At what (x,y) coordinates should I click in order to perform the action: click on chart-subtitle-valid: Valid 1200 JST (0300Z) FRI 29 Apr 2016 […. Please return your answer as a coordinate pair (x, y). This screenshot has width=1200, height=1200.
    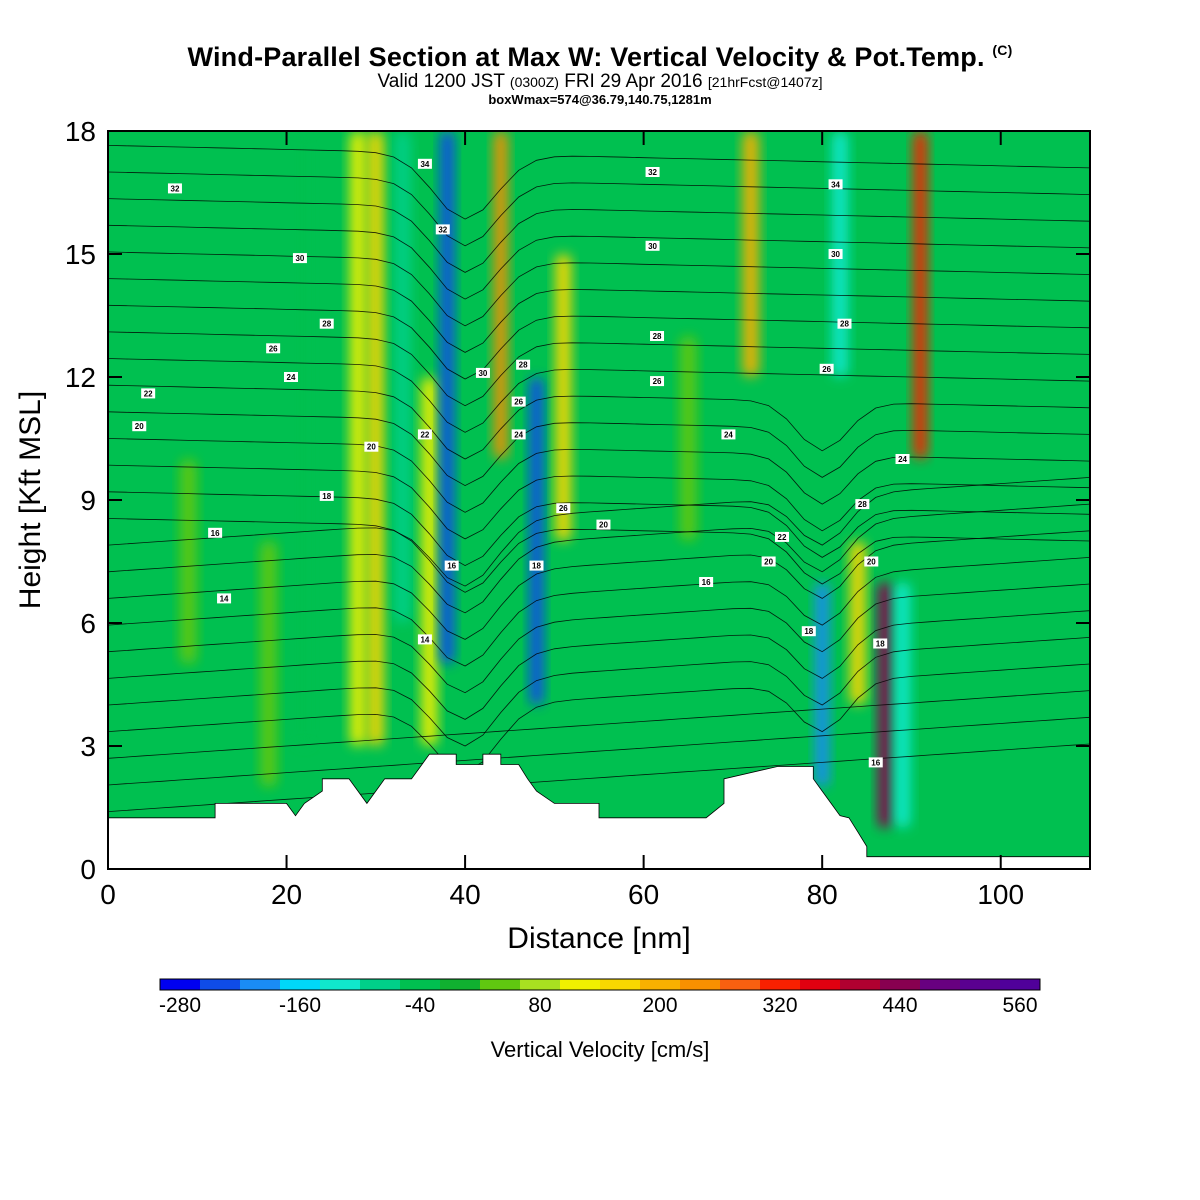
    Looking at the image, I should click on (600, 82).